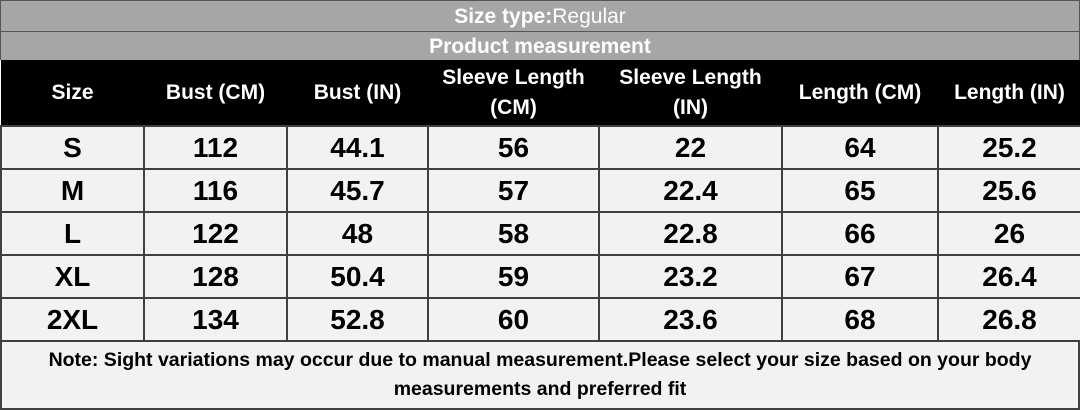  What do you see at coordinates (357, 147) in the screenshot?
I see `value-cell: 44.1` at bounding box center [357, 147].